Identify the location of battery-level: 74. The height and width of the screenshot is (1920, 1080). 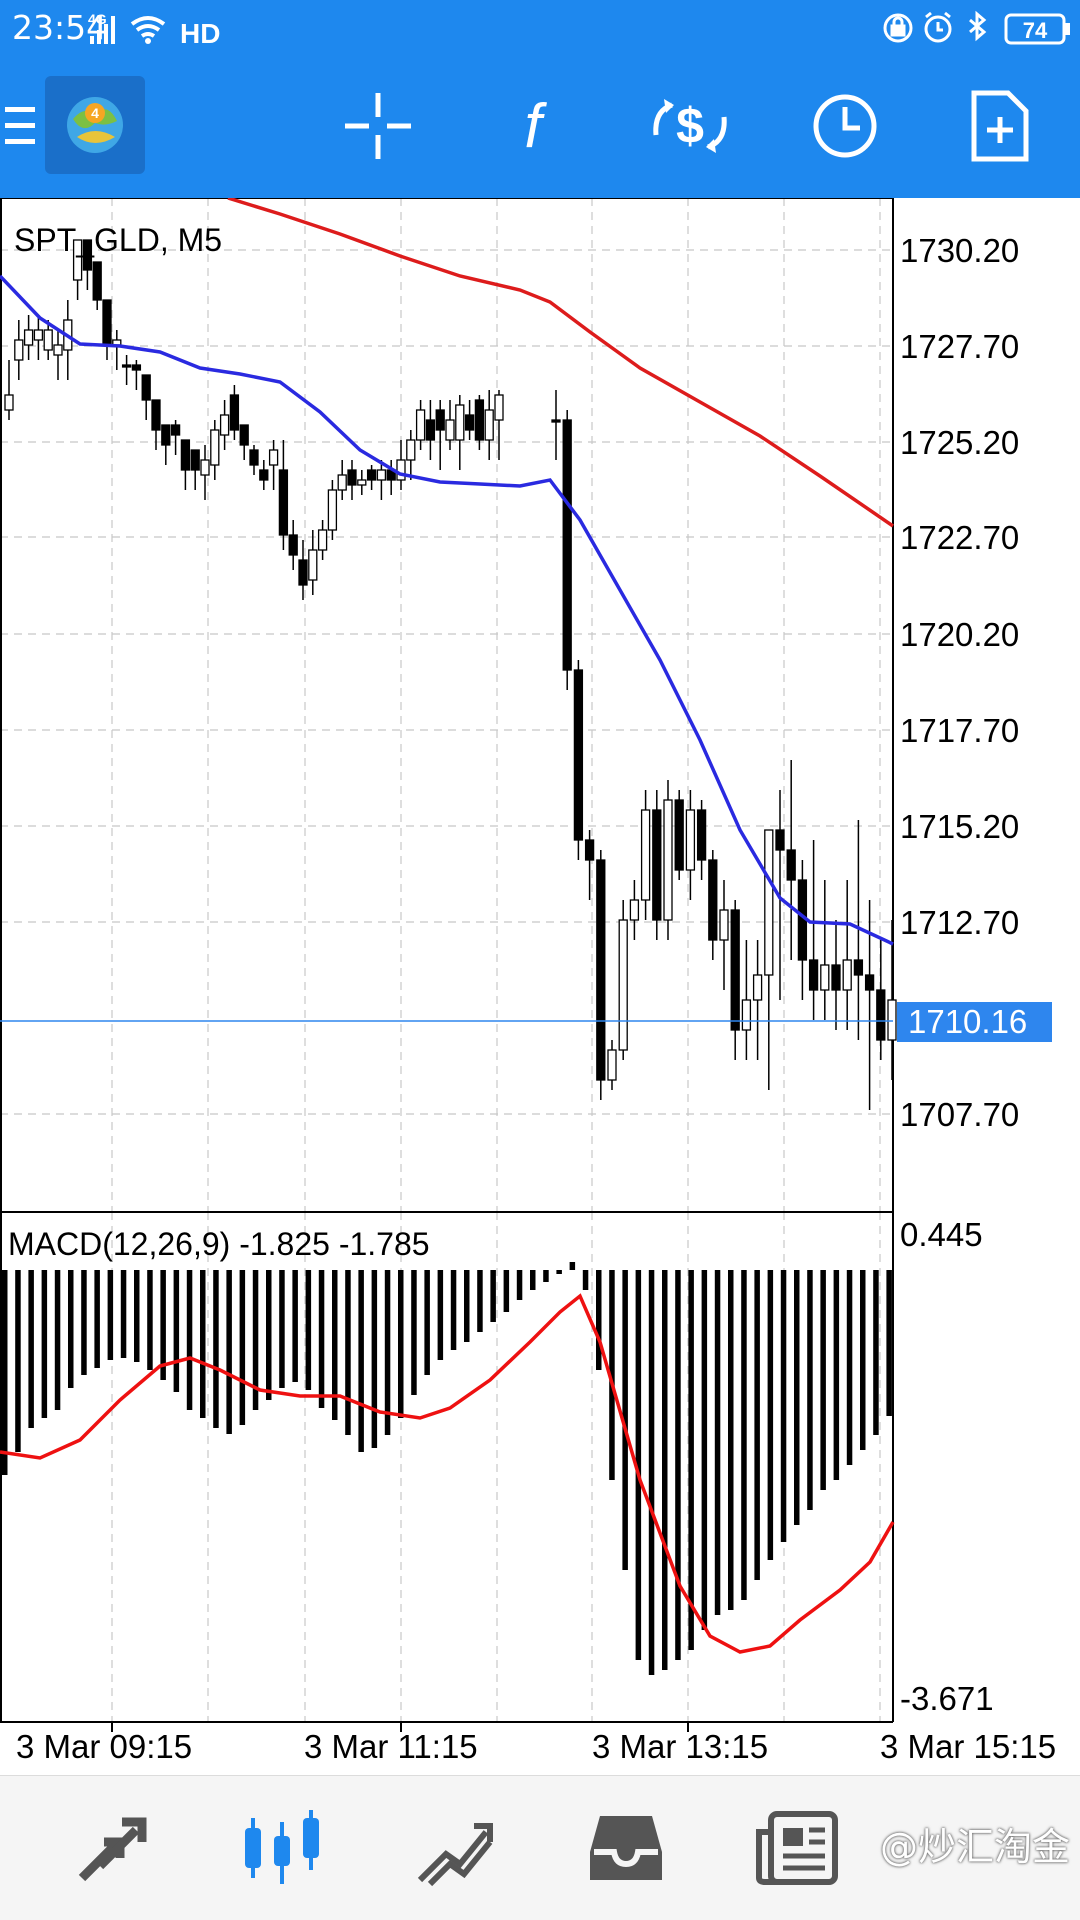
(1035, 30).